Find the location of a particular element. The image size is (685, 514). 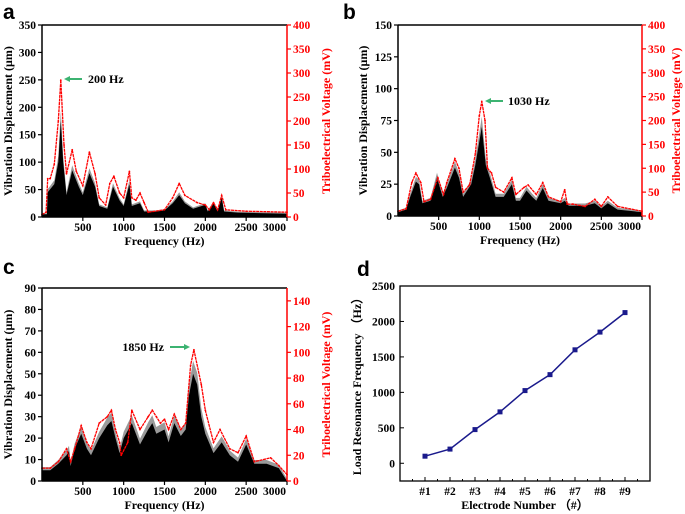

data-point-#5 is located at coordinates (525, 391).